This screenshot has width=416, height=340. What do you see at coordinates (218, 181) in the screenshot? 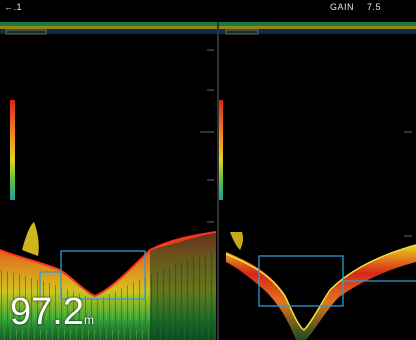
I see `panel-divider` at bounding box center [218, 181].